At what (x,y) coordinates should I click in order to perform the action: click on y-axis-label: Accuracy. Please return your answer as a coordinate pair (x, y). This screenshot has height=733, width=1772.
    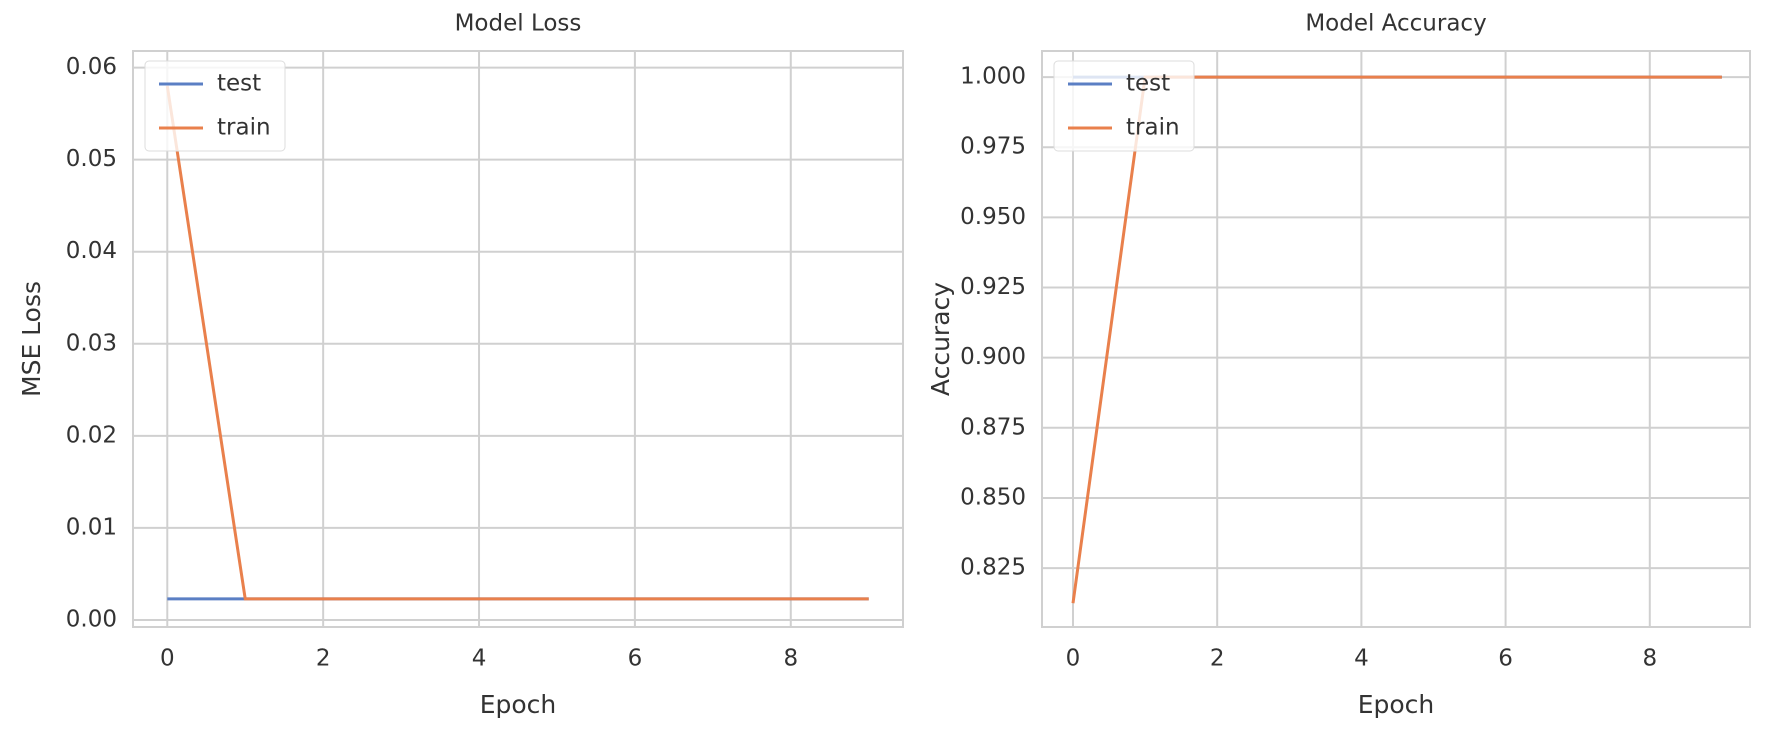
    Looking at the image, I should click on (940, 339).